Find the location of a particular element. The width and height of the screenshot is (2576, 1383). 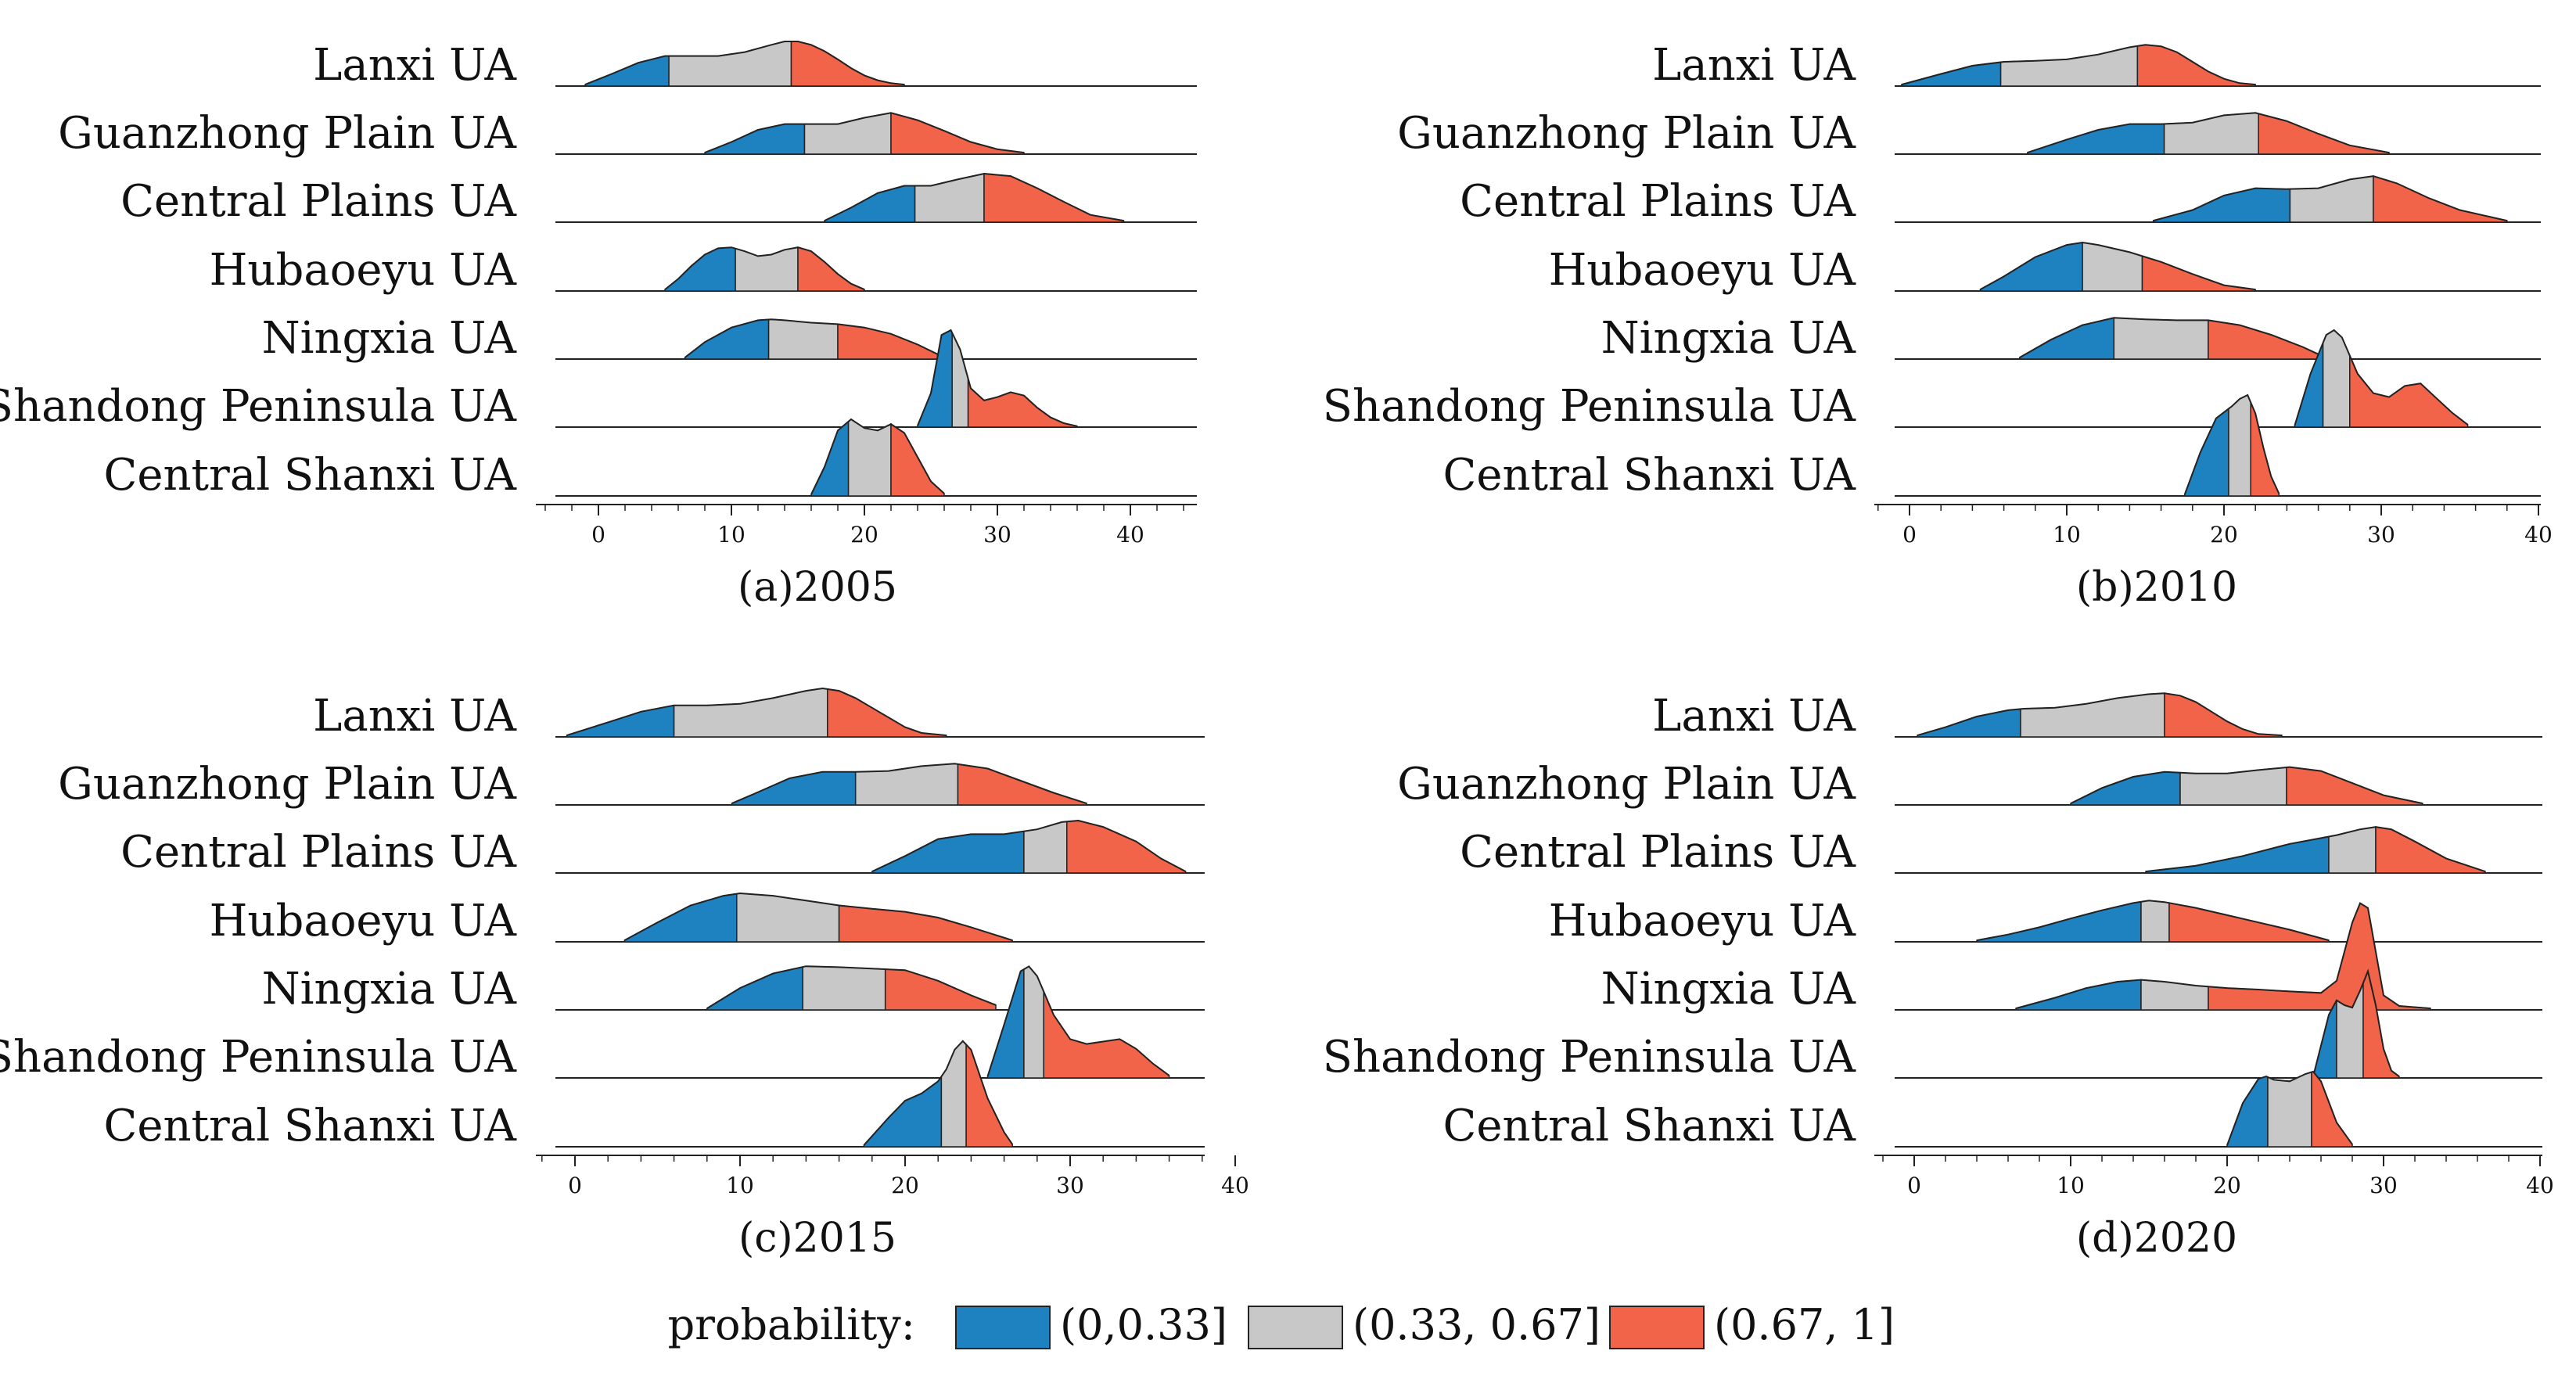

legend-label-low: (0,0.33] is located at coordinates (1143, 1324).